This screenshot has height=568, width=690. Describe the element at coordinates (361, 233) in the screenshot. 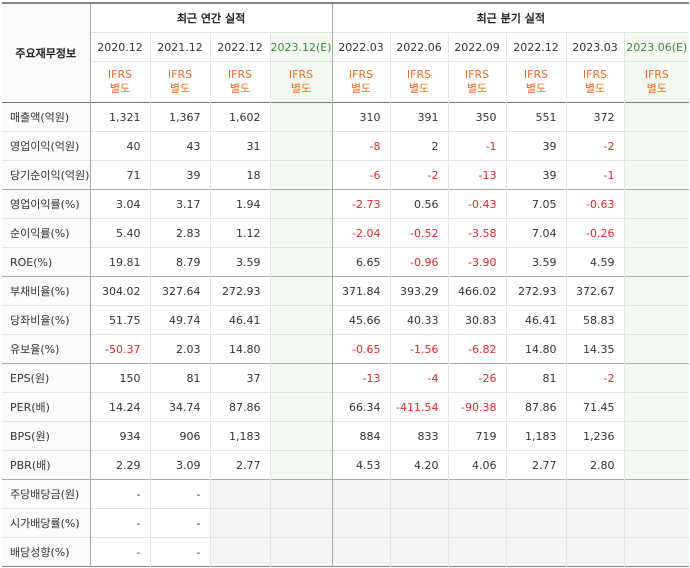

I see `quarter-value-cell: -2.04` at that location.